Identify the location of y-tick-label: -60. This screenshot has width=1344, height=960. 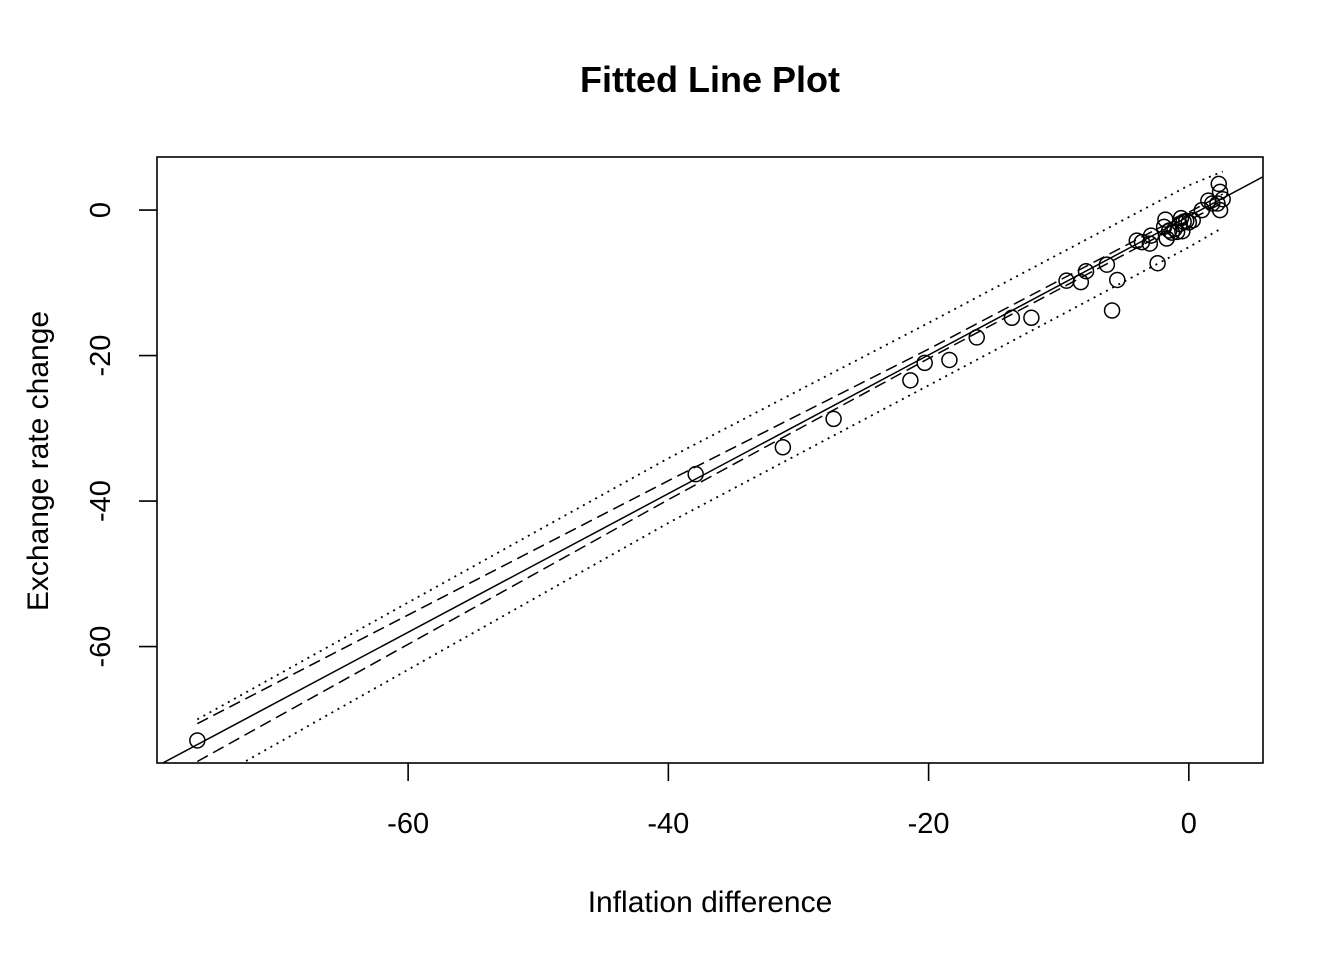
(101, 647).